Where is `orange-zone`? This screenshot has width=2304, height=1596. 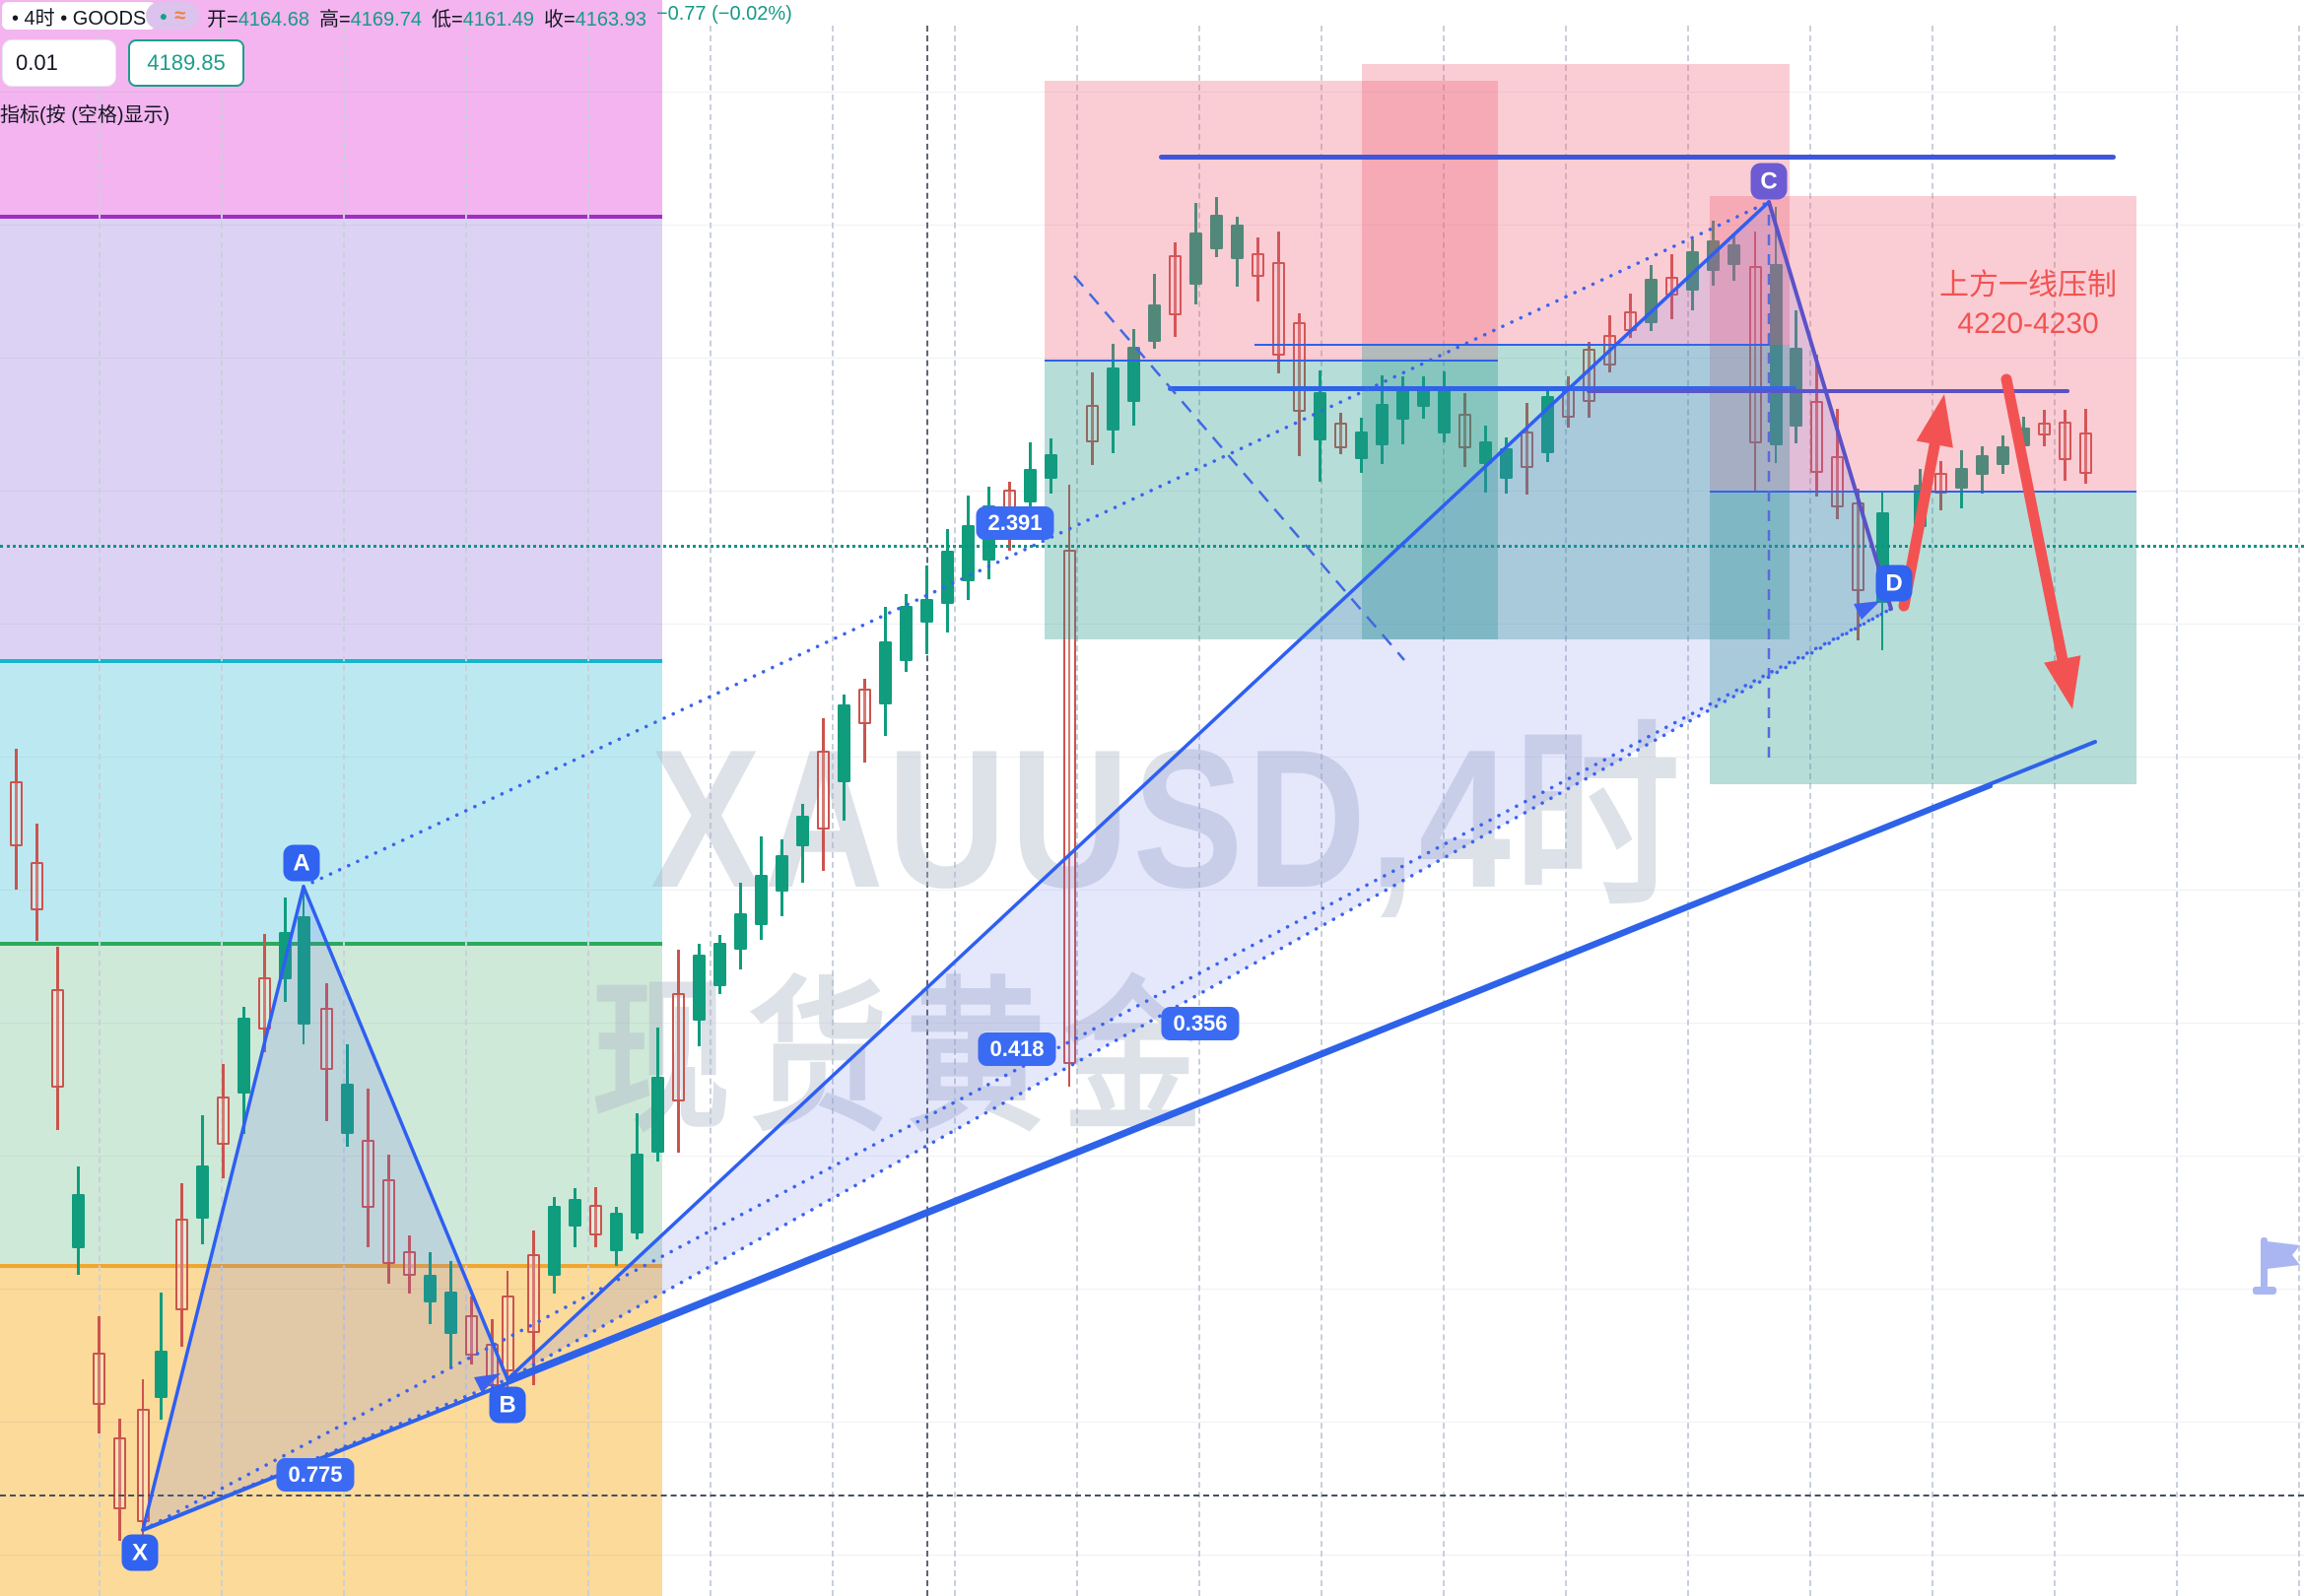
orange-zone is located at coordinates (331, 1431).